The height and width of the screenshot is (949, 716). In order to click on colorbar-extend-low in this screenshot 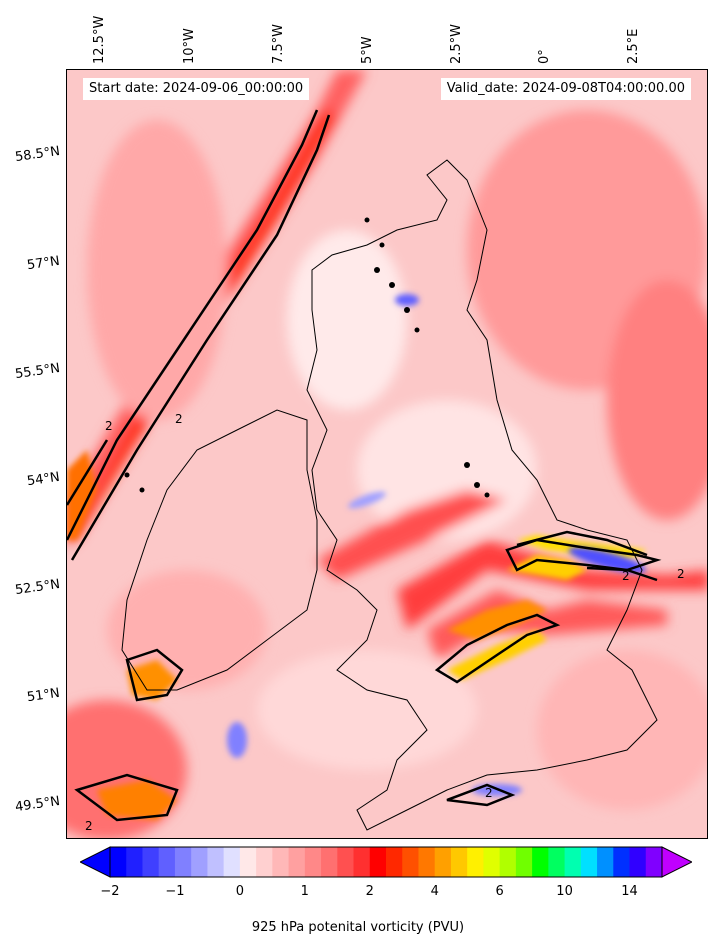, I will do `click(95, 862)`.